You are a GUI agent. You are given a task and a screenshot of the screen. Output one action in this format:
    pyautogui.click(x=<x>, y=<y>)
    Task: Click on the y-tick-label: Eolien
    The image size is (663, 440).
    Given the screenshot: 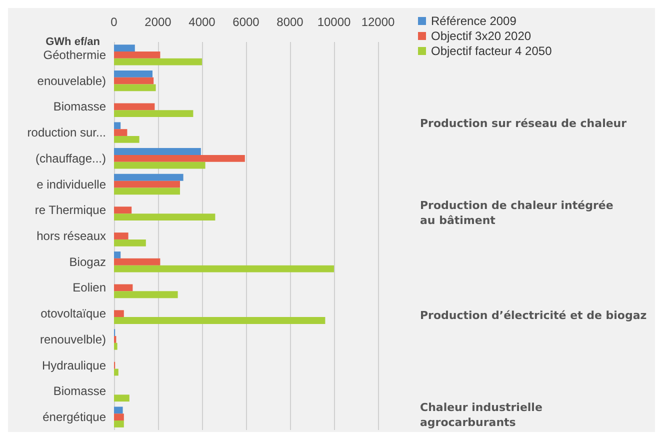 What is the action you would take?
    pyautogui.click(x=89, y=287)
    